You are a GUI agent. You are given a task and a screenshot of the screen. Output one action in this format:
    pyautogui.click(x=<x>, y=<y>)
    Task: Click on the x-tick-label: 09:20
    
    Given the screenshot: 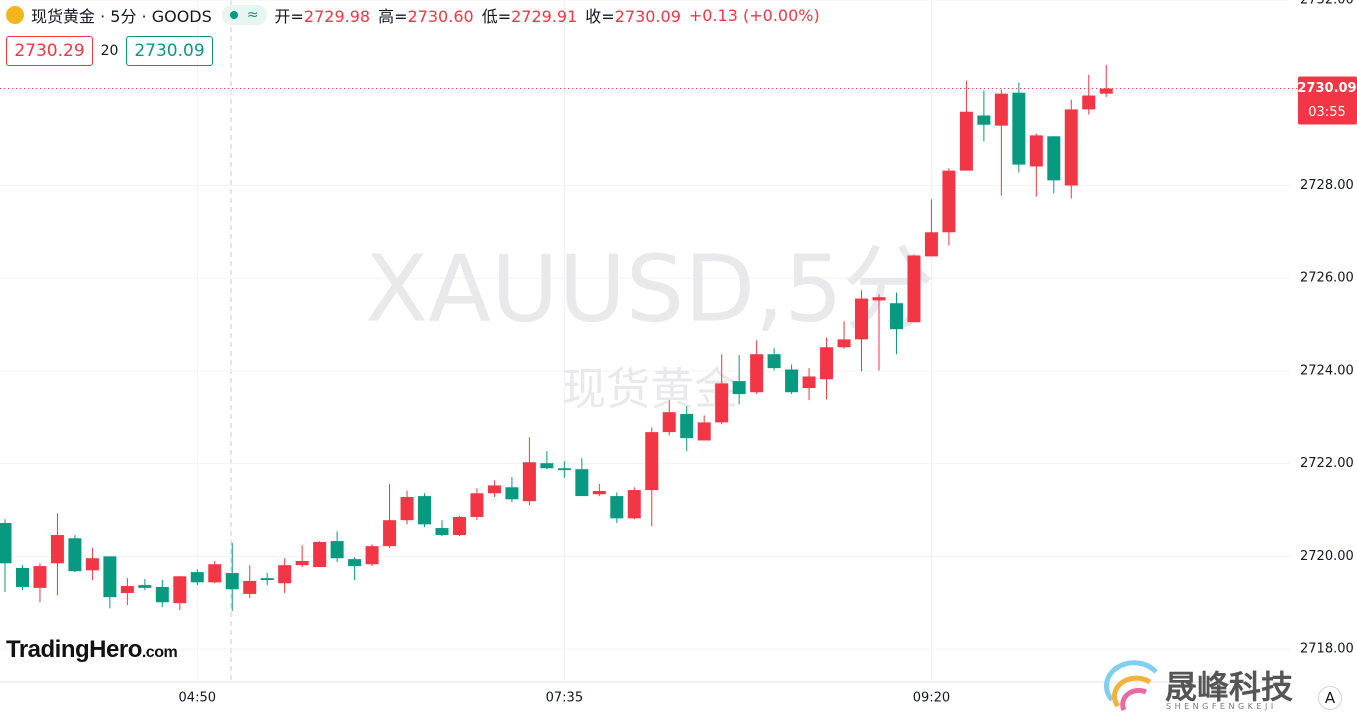 What is the action you would take?
    pyautogui.click(x=931, y=698)
    